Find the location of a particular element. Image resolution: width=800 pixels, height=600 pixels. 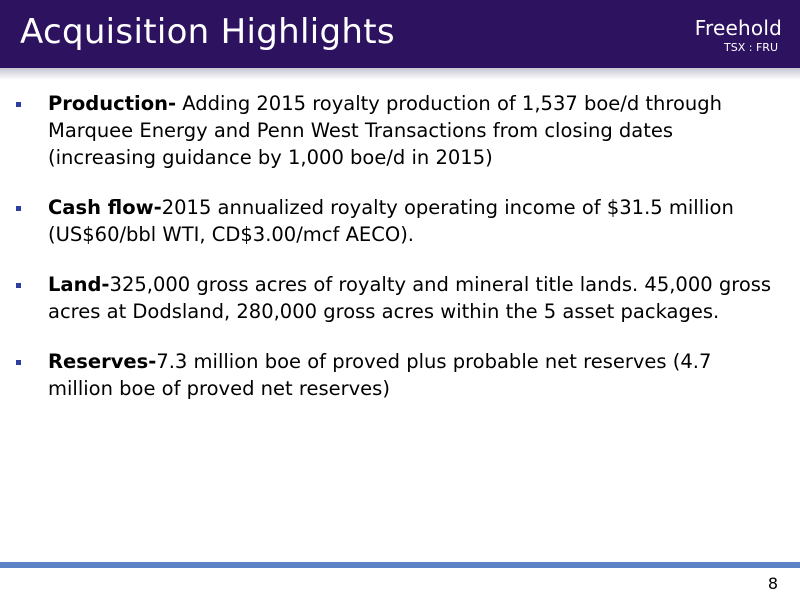

bullet-label: Land- is located at coordinates (79, 284).